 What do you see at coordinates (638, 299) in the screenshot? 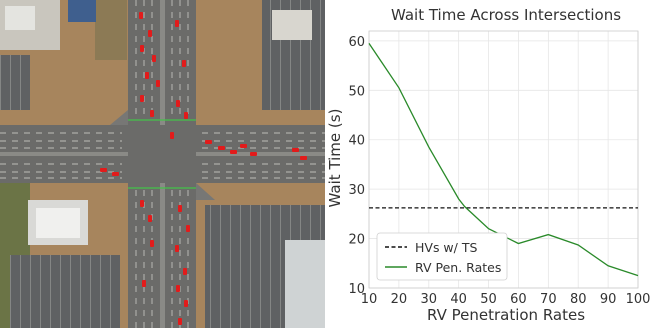
I see `x-tick-label: 100` at bounding box center [638, 299].